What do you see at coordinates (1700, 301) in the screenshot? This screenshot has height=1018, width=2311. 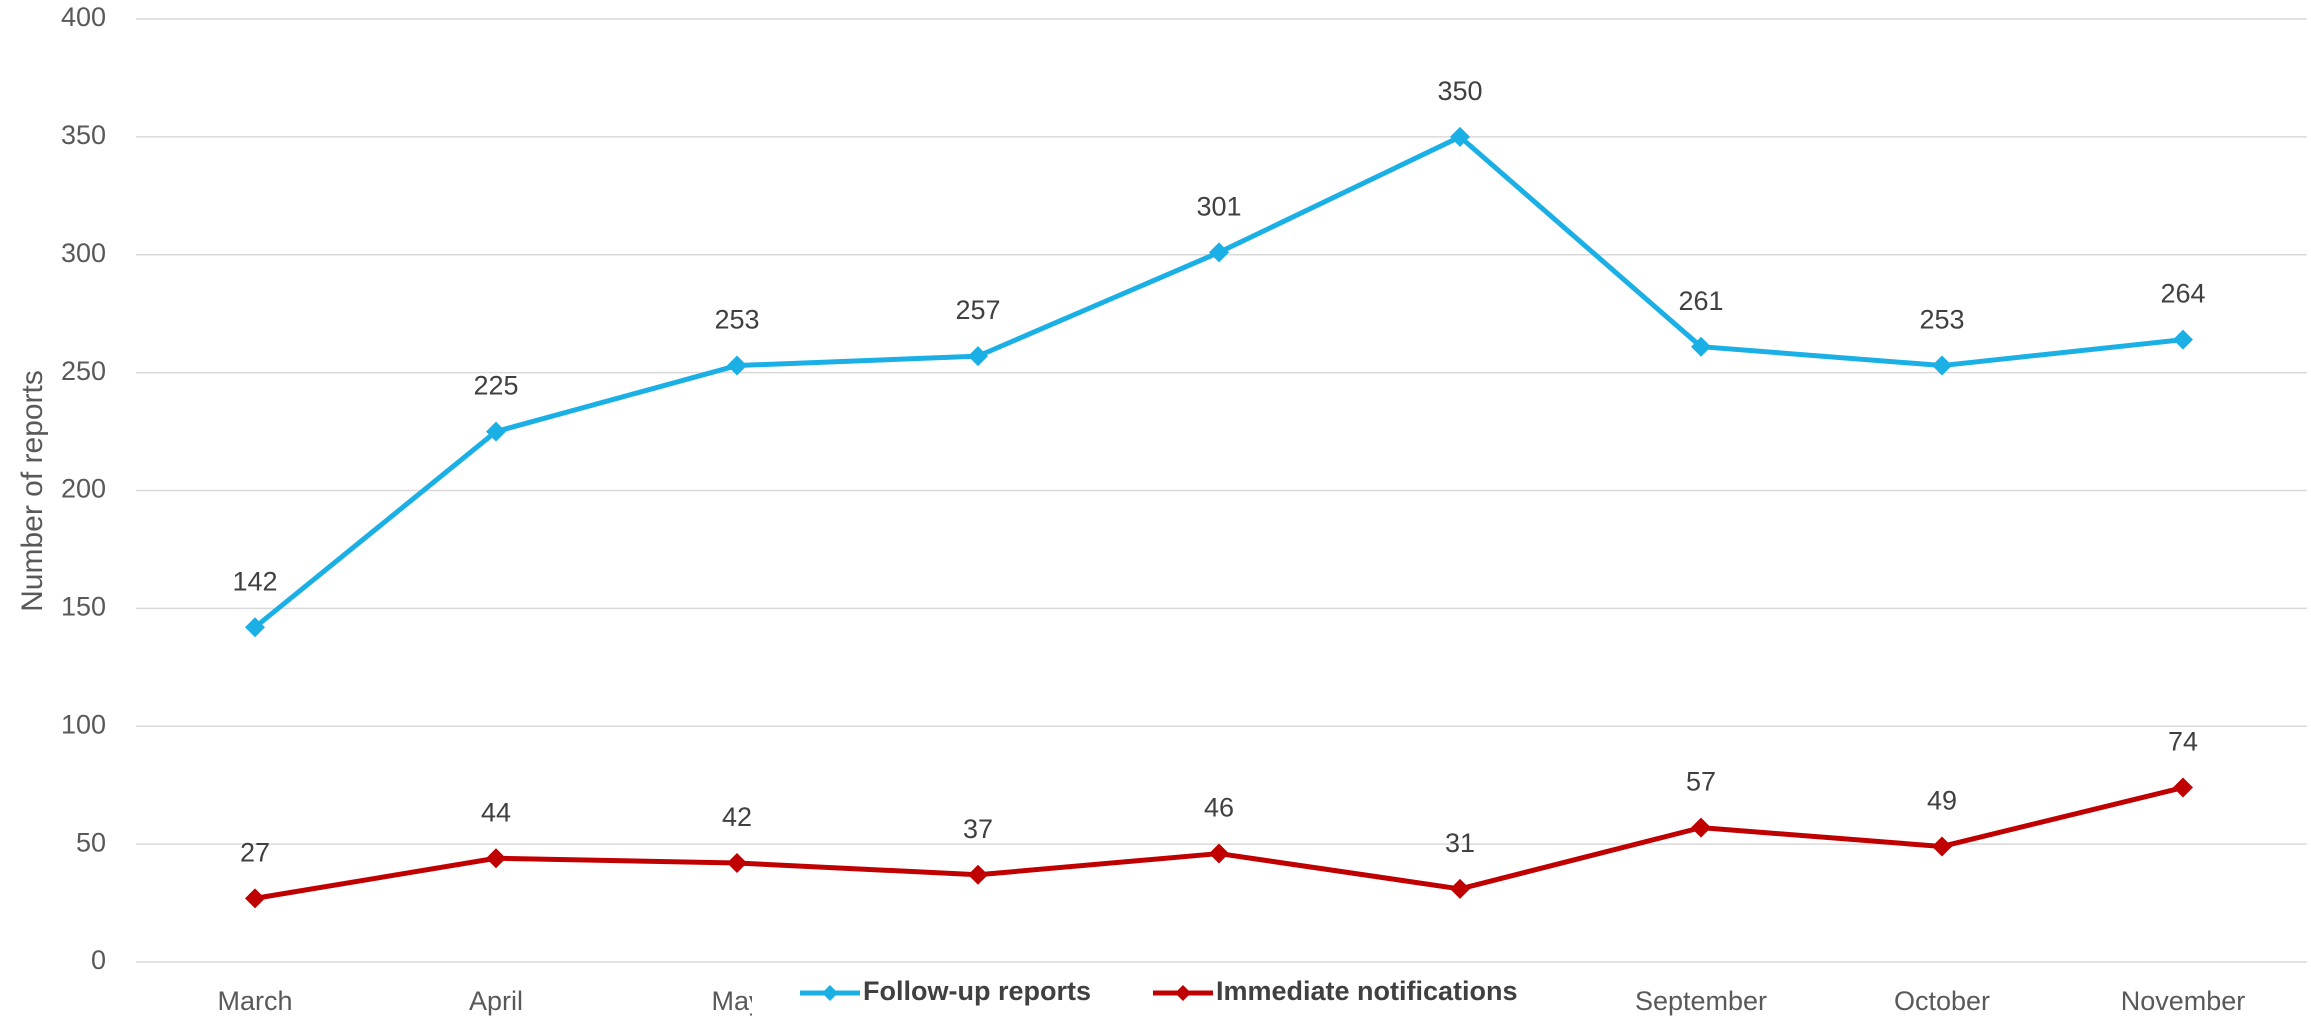 I see `data-label: 261` at bounding box center [1700, 301].